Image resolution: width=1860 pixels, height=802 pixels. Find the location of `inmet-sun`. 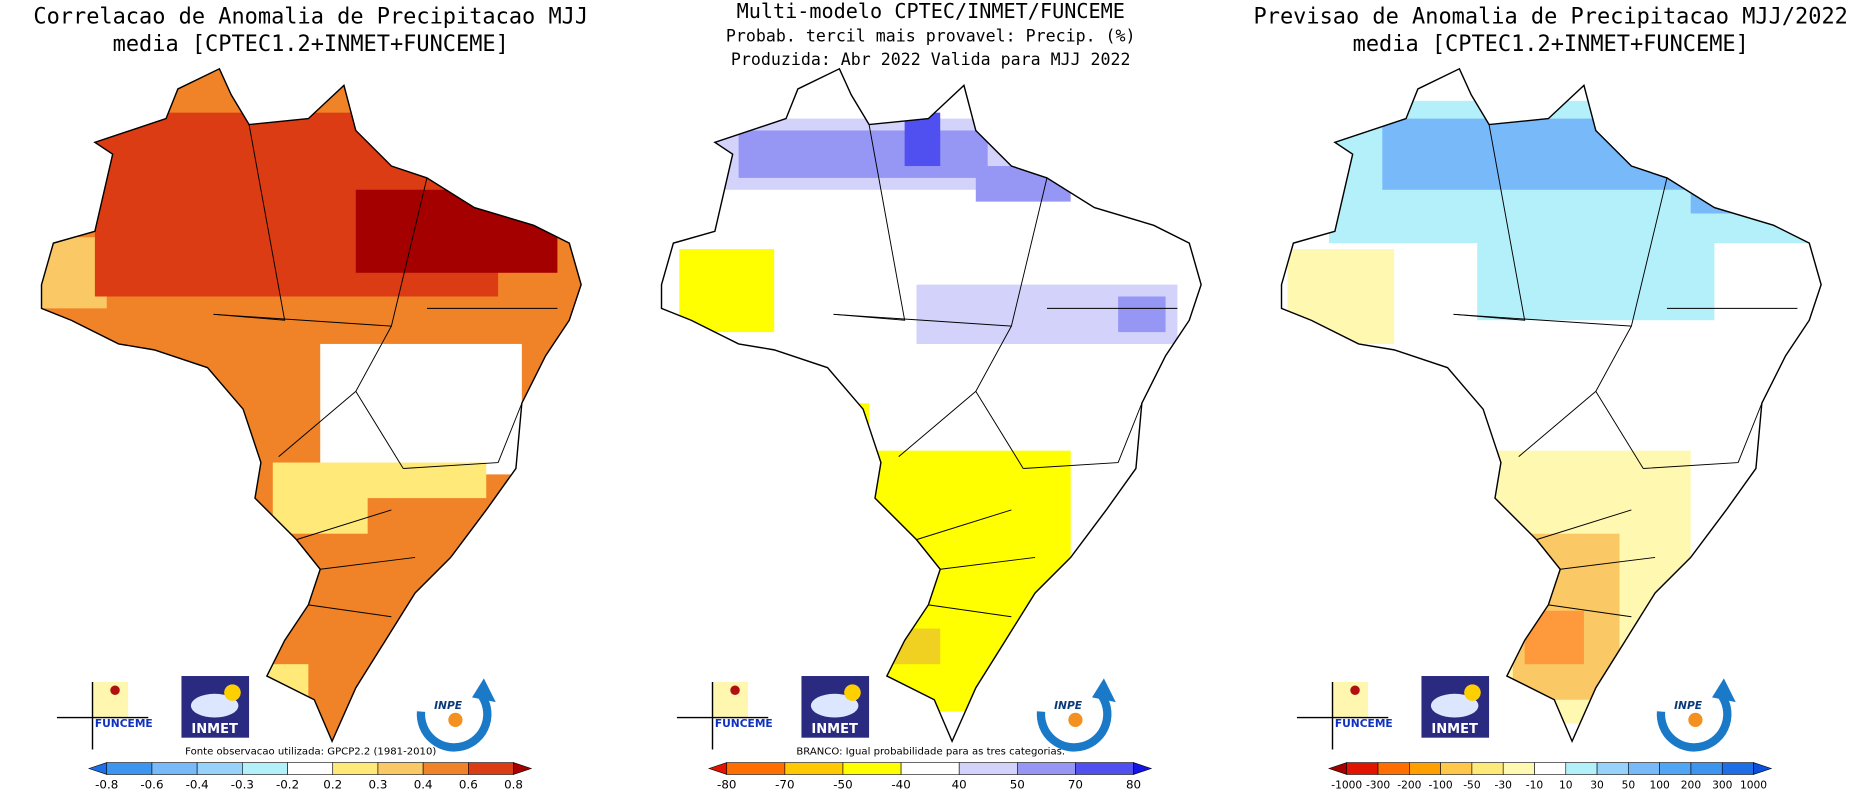

inmet-sun is located at coordinates (232, 692).